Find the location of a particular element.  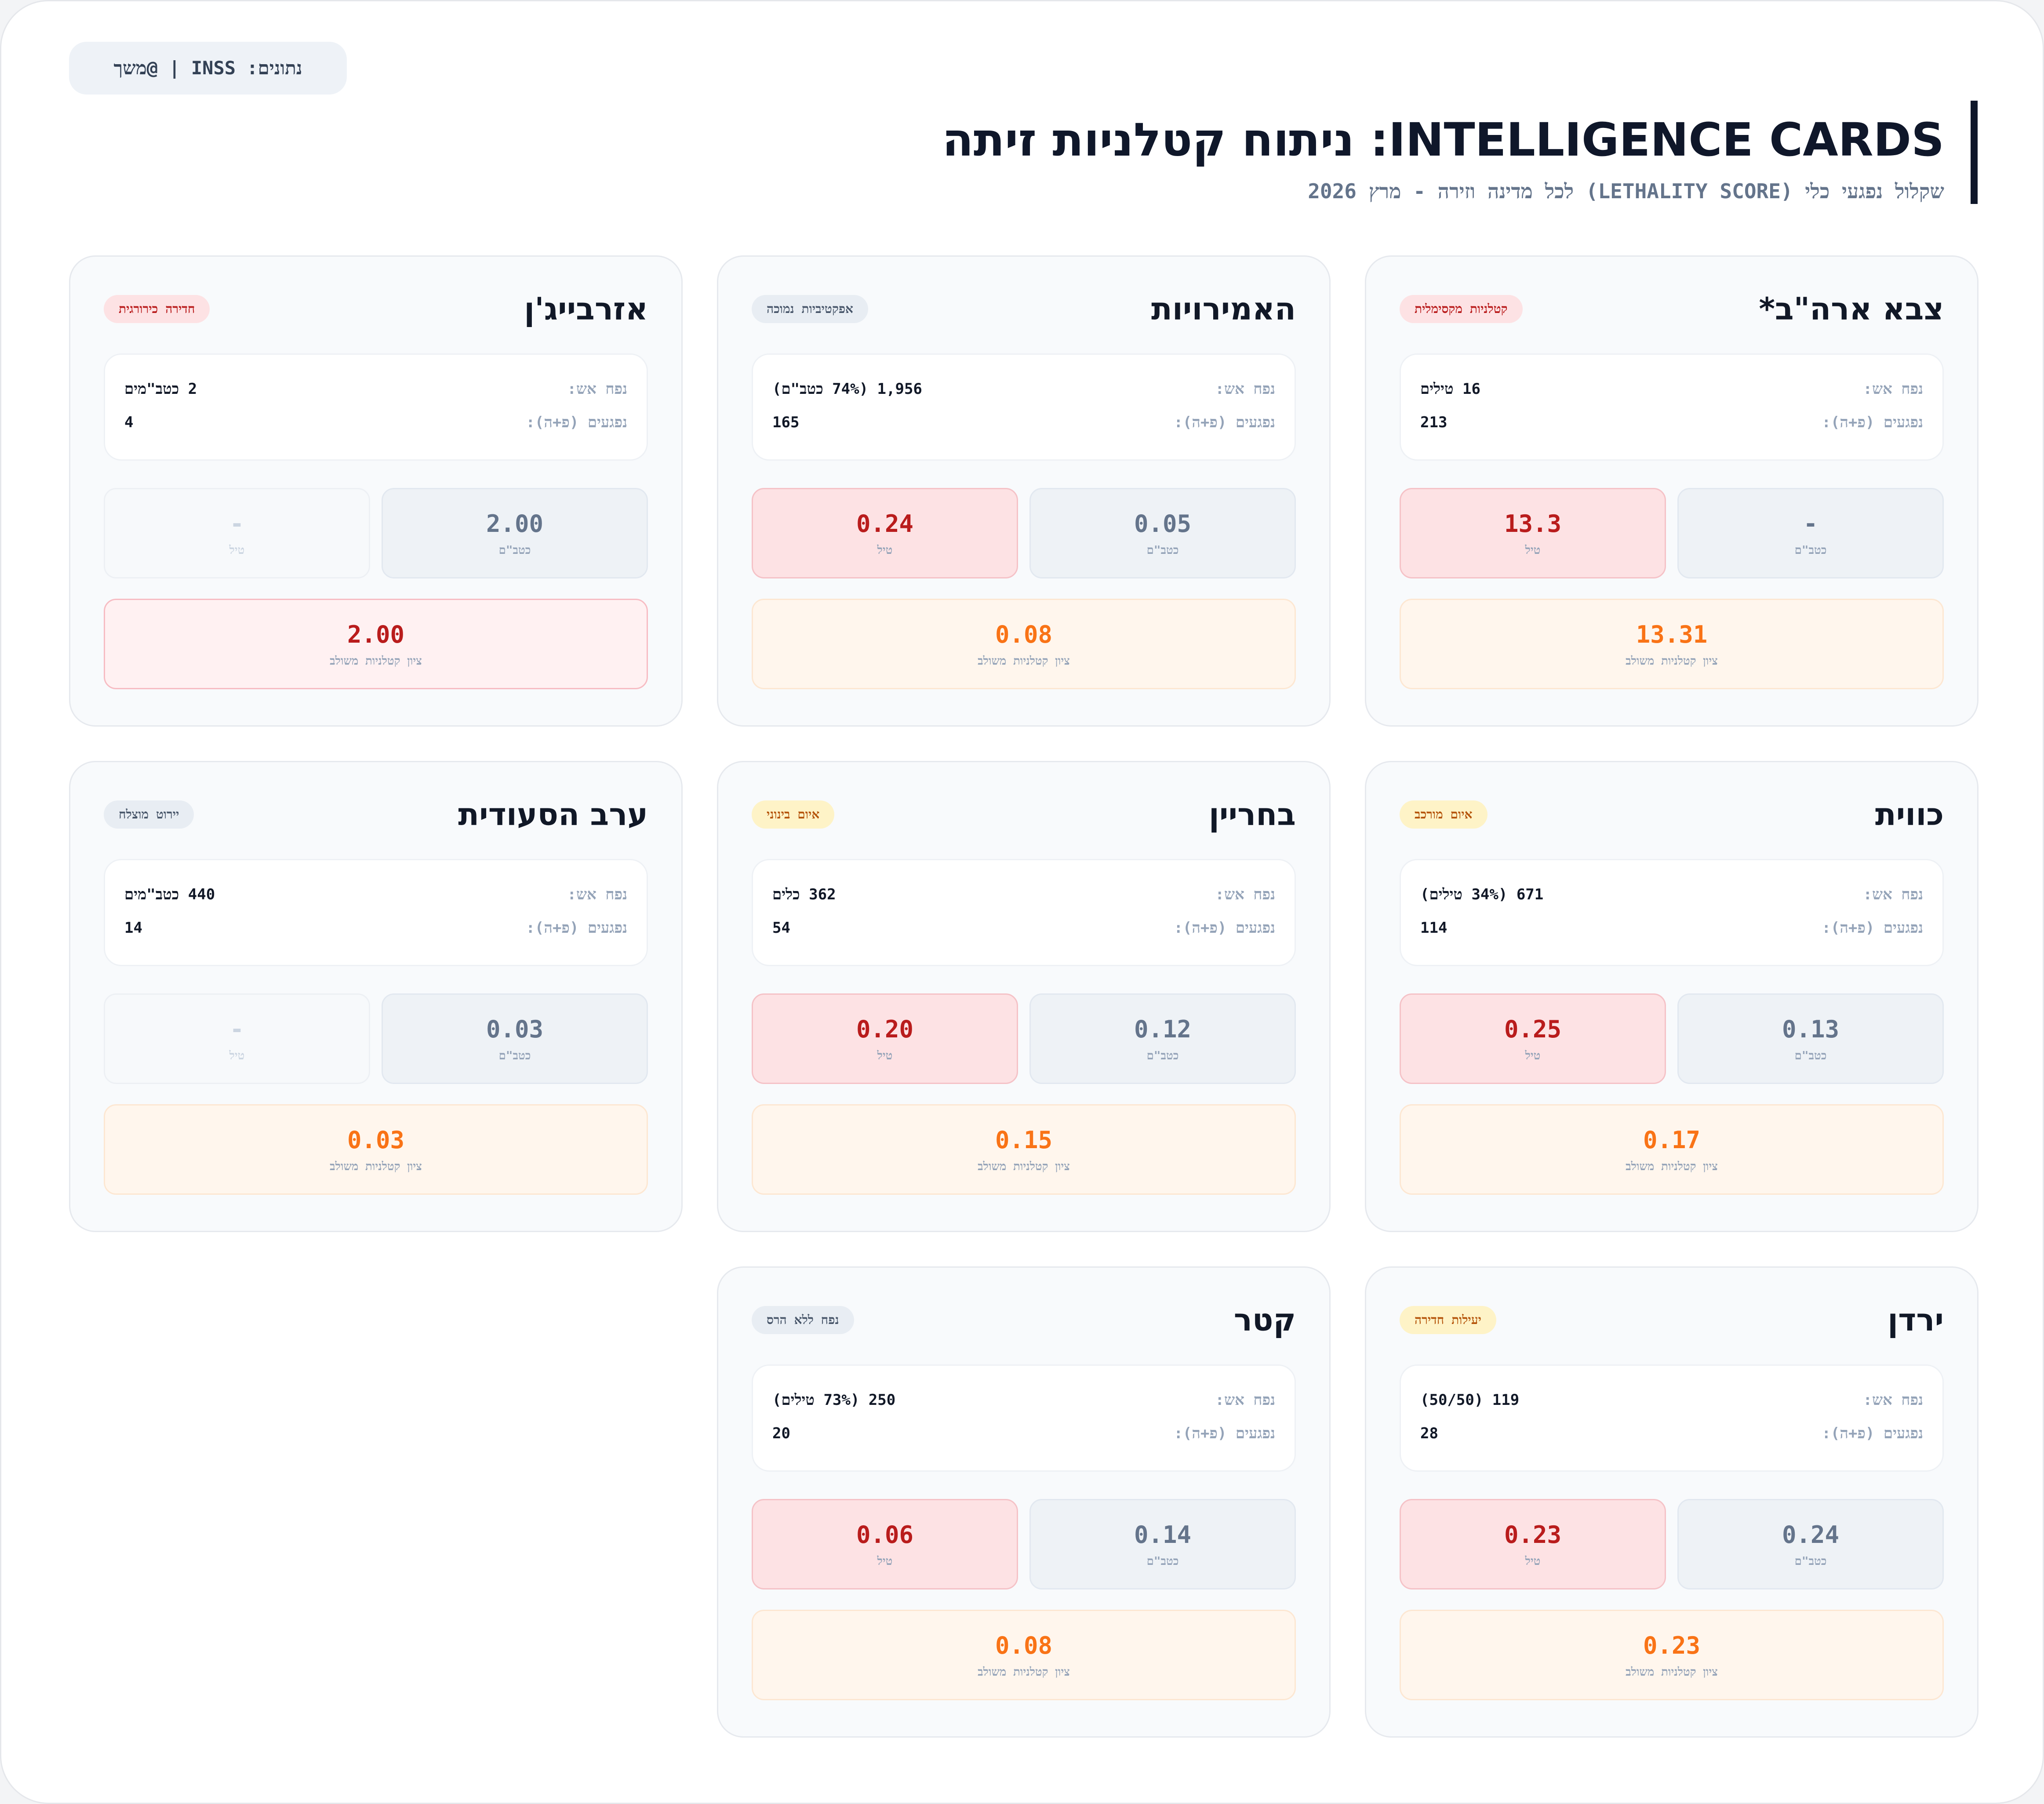

missile-score: - is located at coordinates (237, 523).